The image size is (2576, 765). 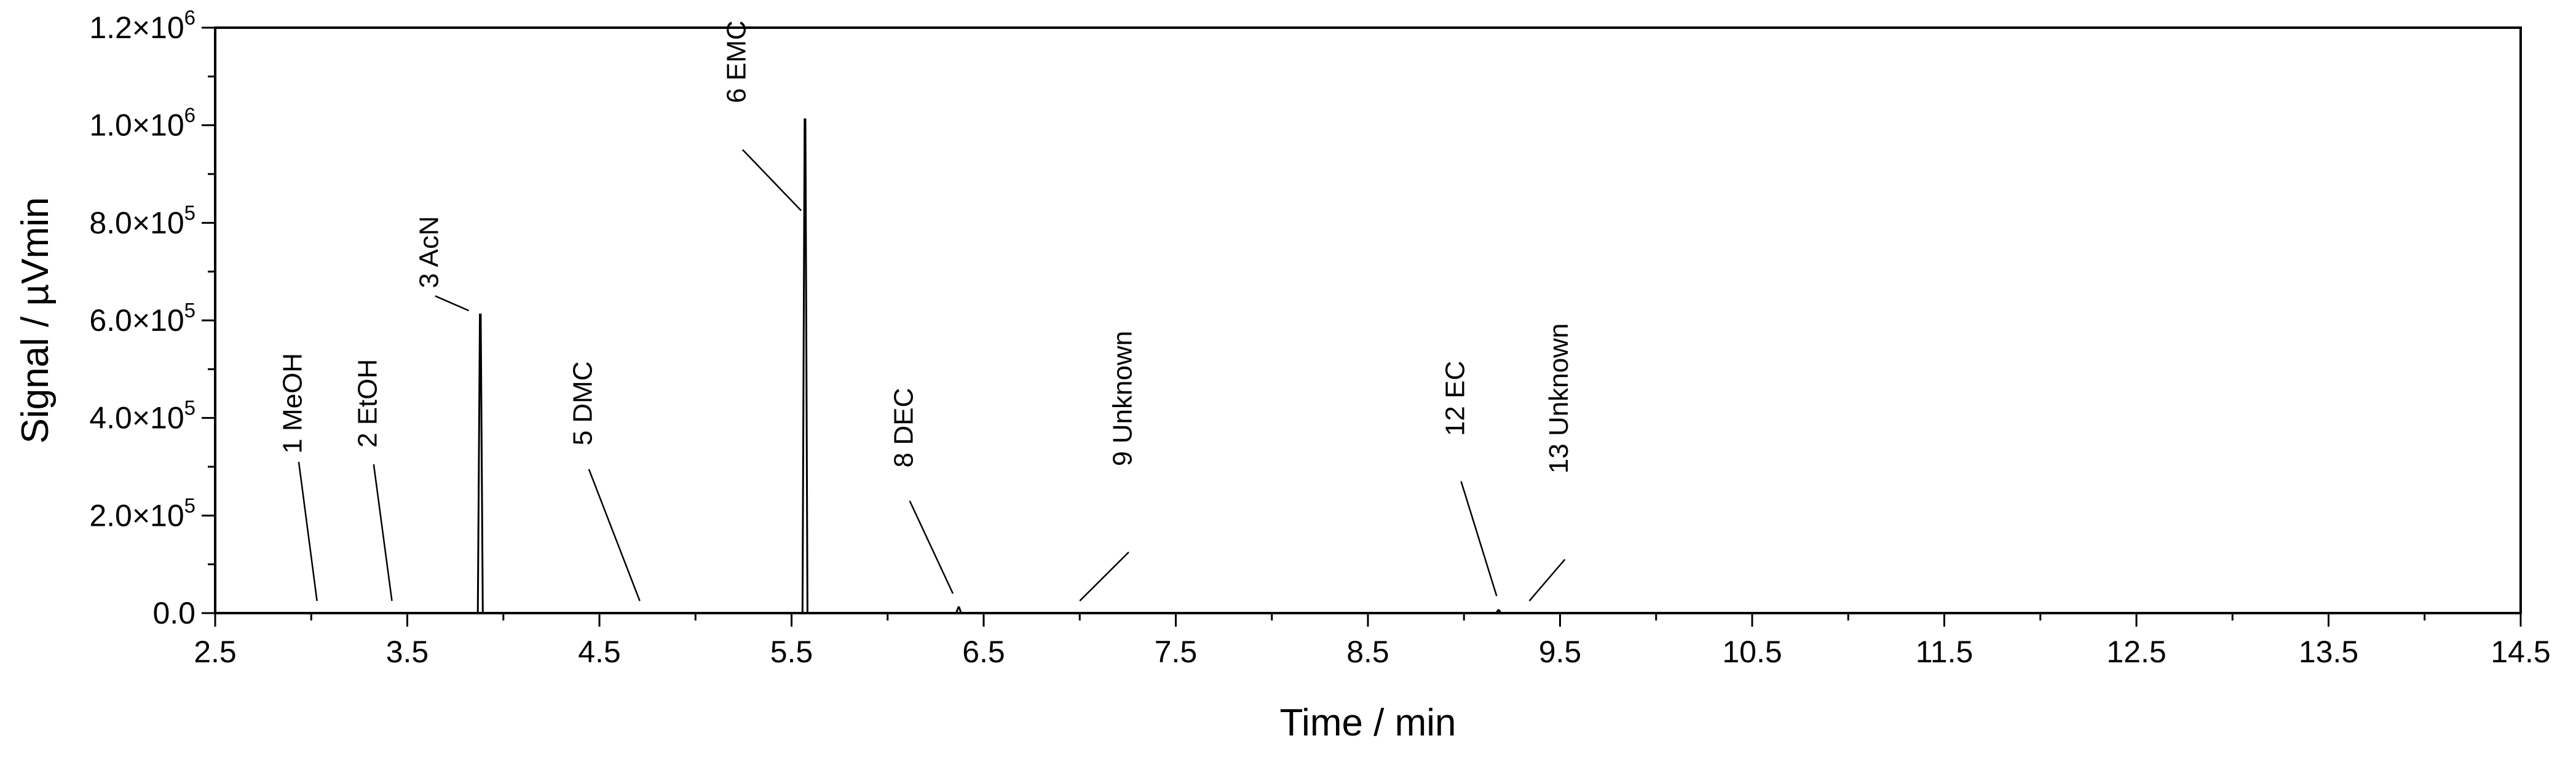 I want to click on x-tick-label: 5.5, so click(x=791, y=652).